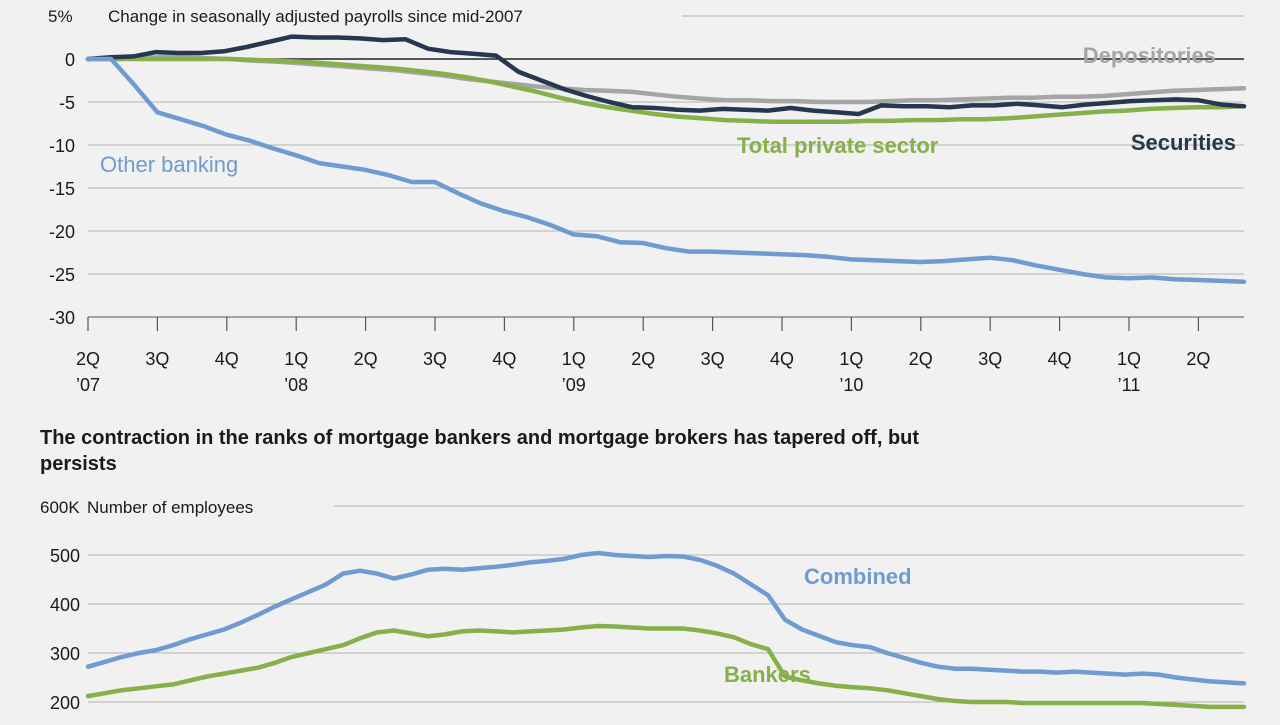  I want to click on bottom-y-tick-labels: 500 400 300 200, so click(65, 629).